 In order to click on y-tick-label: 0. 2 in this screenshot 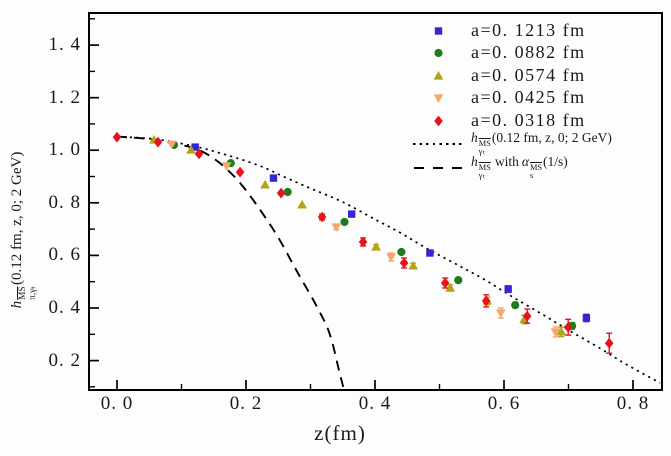, I will do `click(64, 360)`.